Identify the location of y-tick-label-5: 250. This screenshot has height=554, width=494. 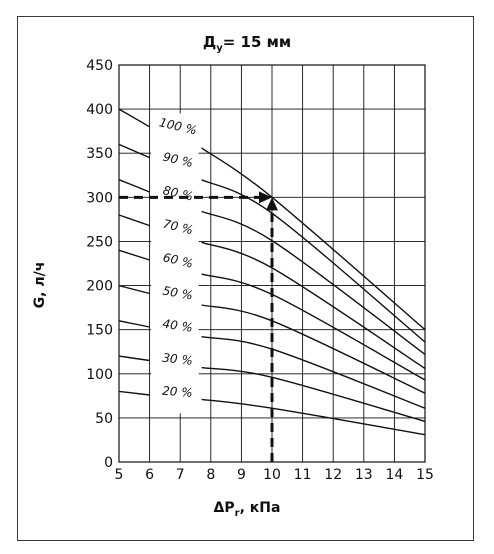
(99, 242).